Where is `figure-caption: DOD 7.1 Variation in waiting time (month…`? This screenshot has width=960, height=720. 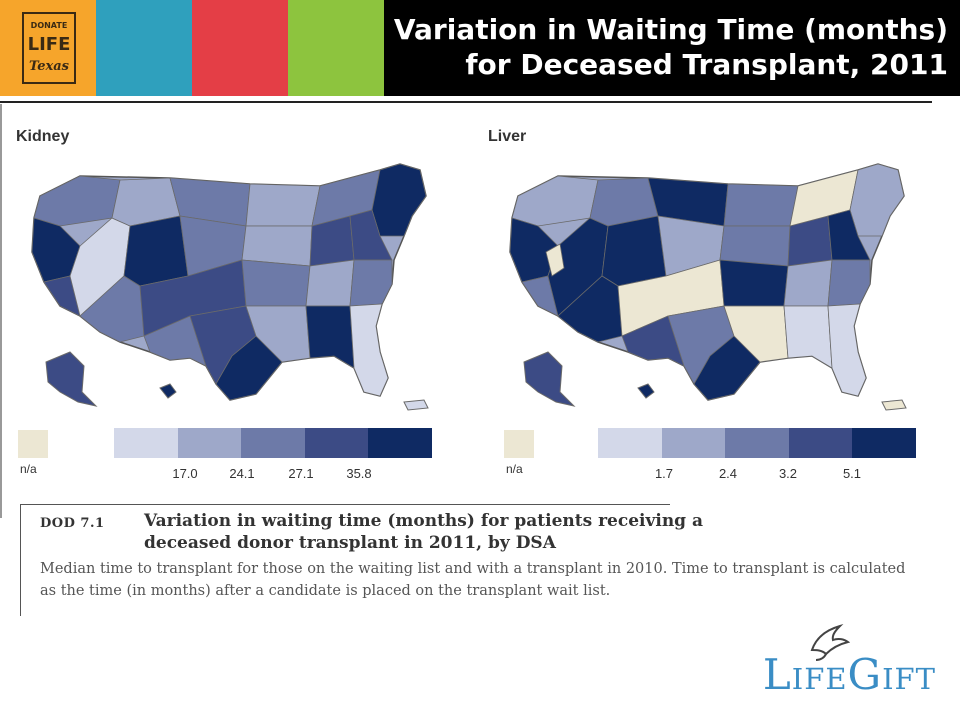 figure-caption: DOD 7.1 Variation in waiting time (month… is located at coordinates (470, 560).